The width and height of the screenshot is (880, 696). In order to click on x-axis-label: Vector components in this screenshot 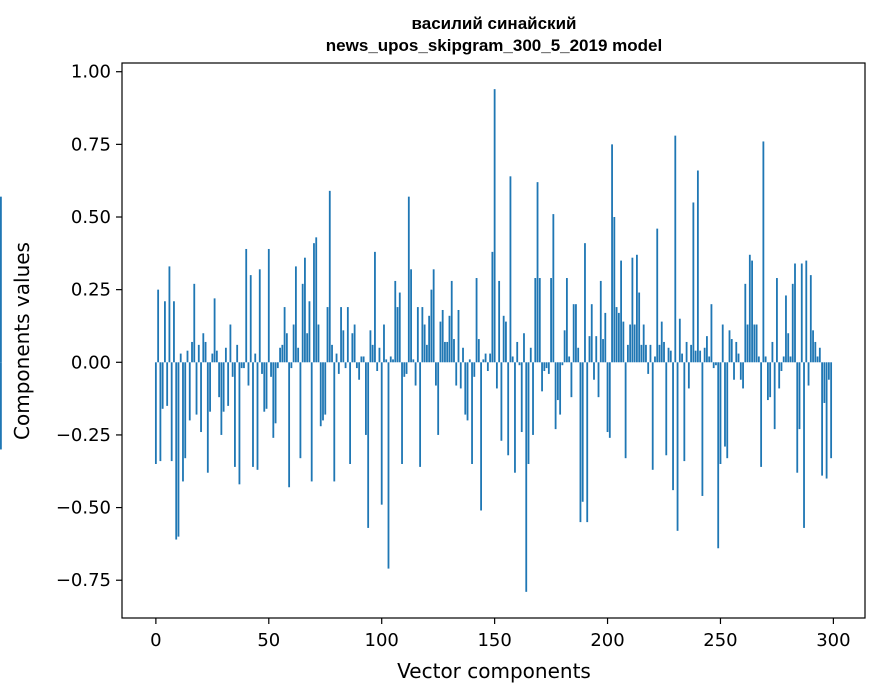, I will do `click(494, 671)`.